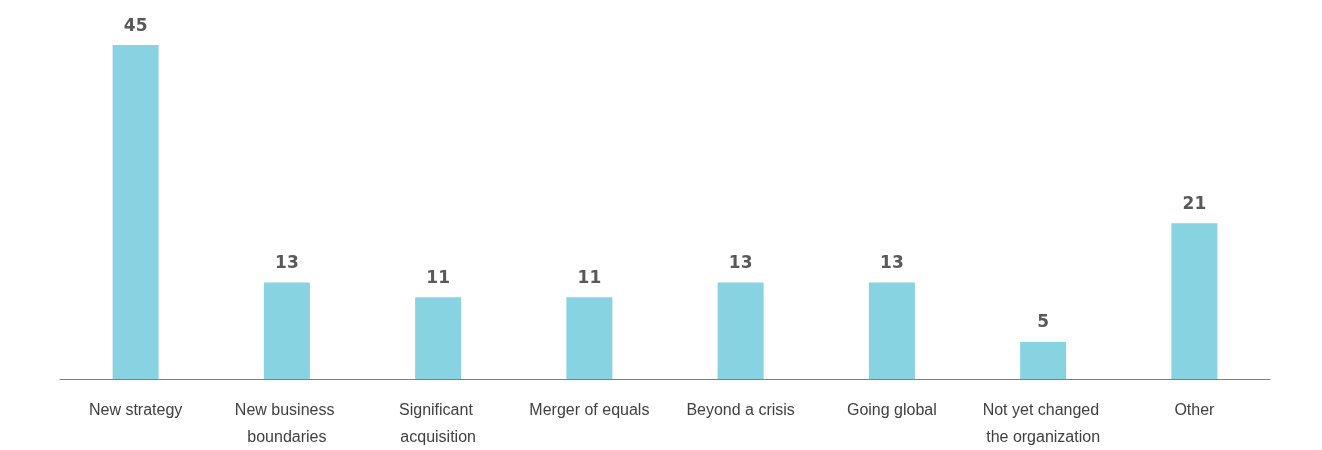 The width and height of the screenshot is (1322, 450). What do you see at coordinates (891, 409) in the screenshot?
I see `x-tick-label: Going global` at bounding box center [891, 409].